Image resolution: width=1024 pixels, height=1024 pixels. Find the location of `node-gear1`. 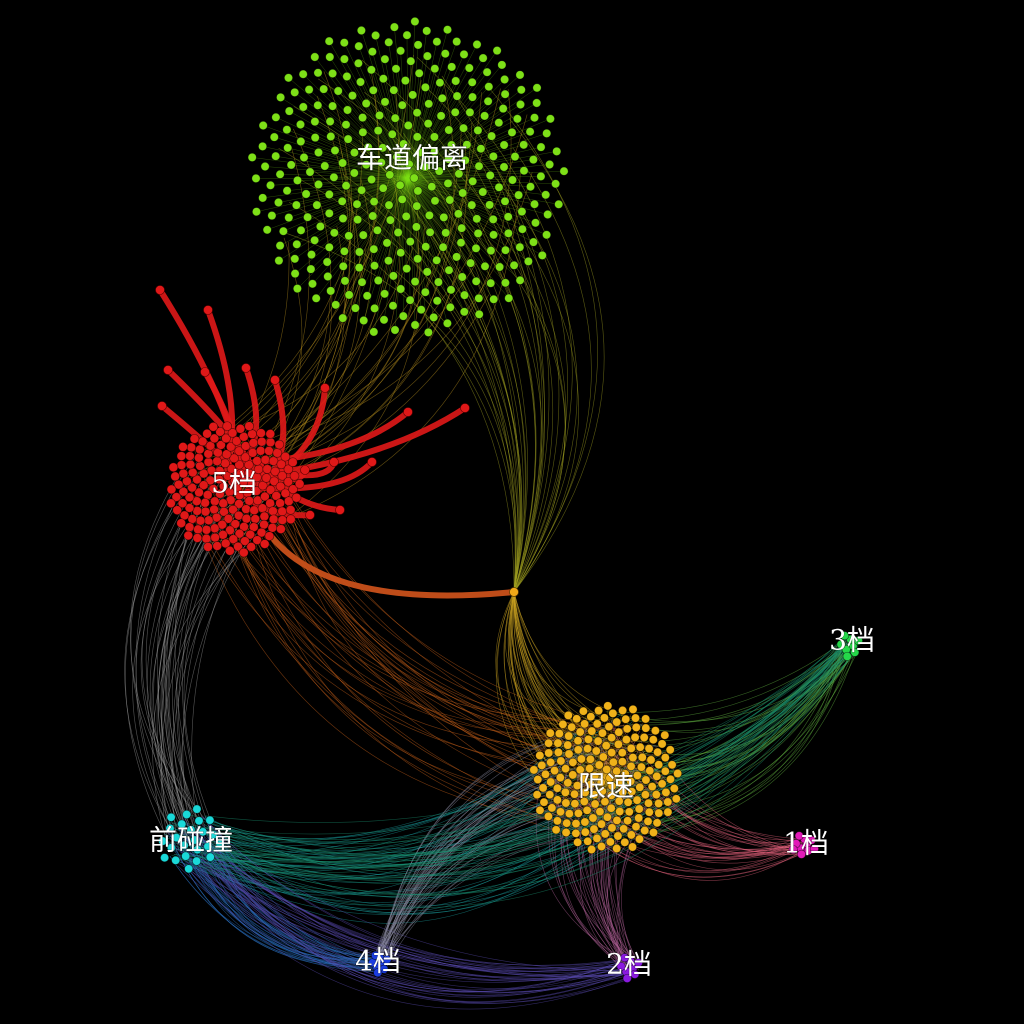

node-gear1 is located at coordinates (814, 849).